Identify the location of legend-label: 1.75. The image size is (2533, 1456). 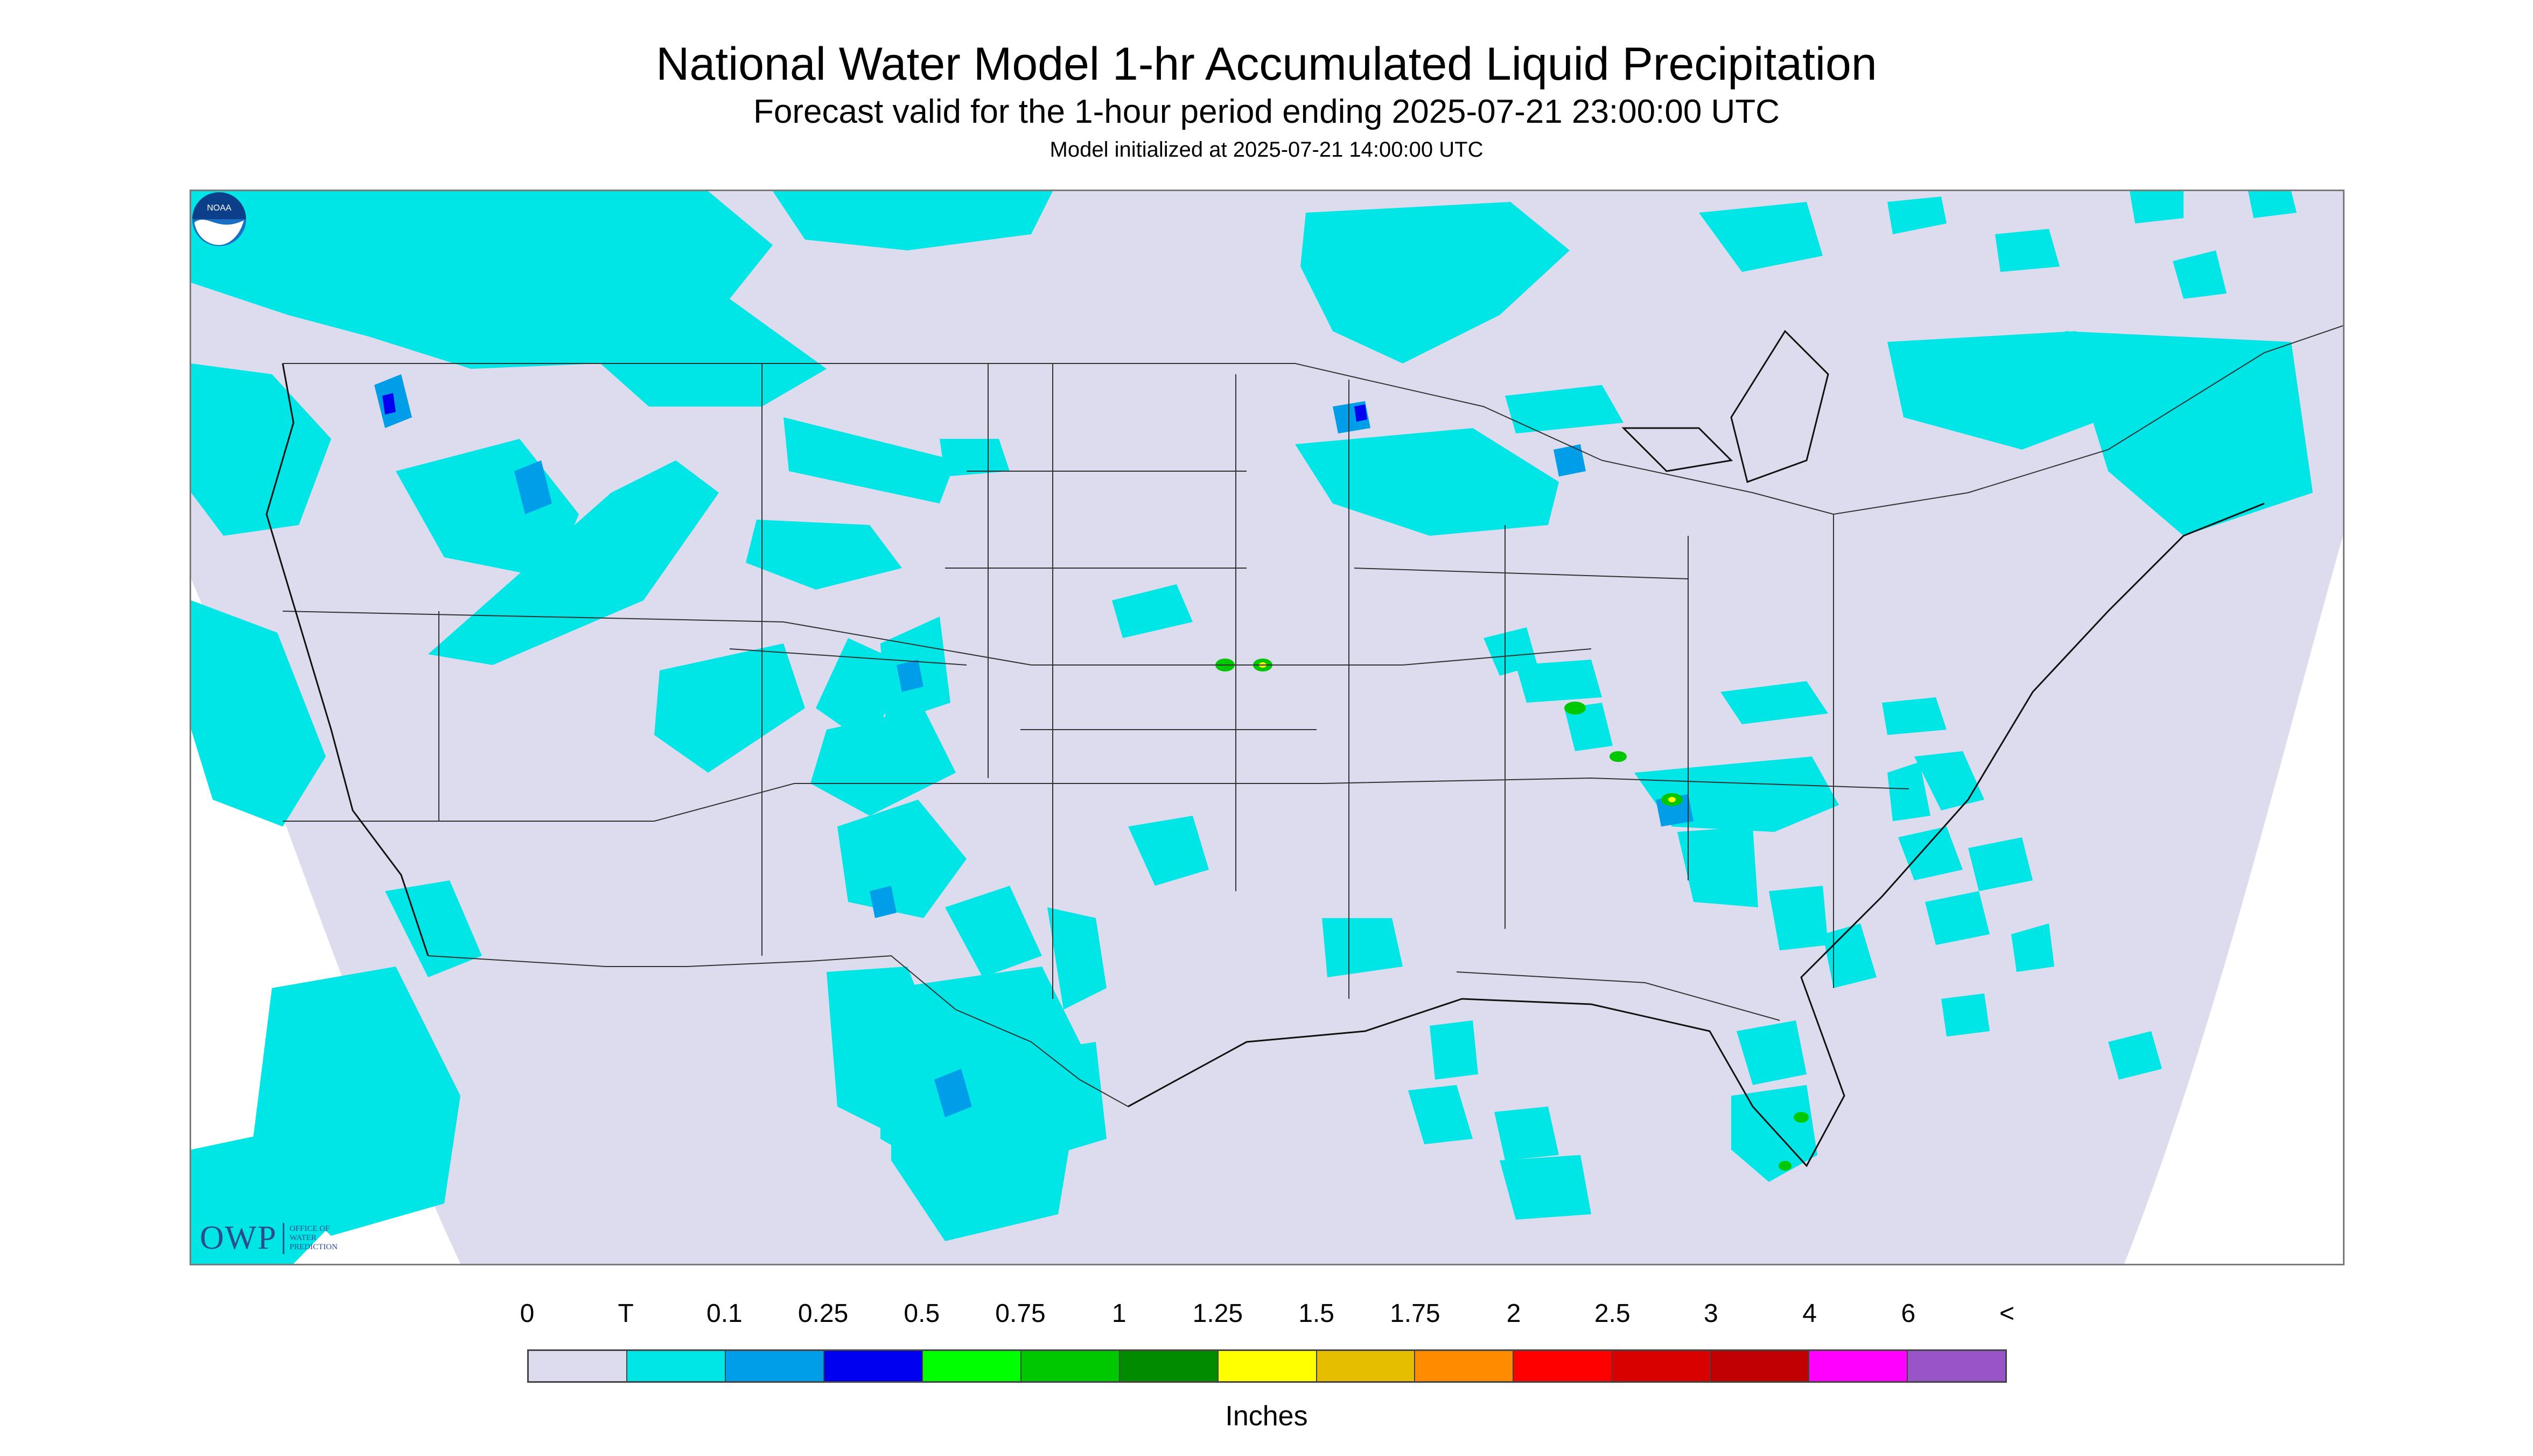
(1415, 1313).